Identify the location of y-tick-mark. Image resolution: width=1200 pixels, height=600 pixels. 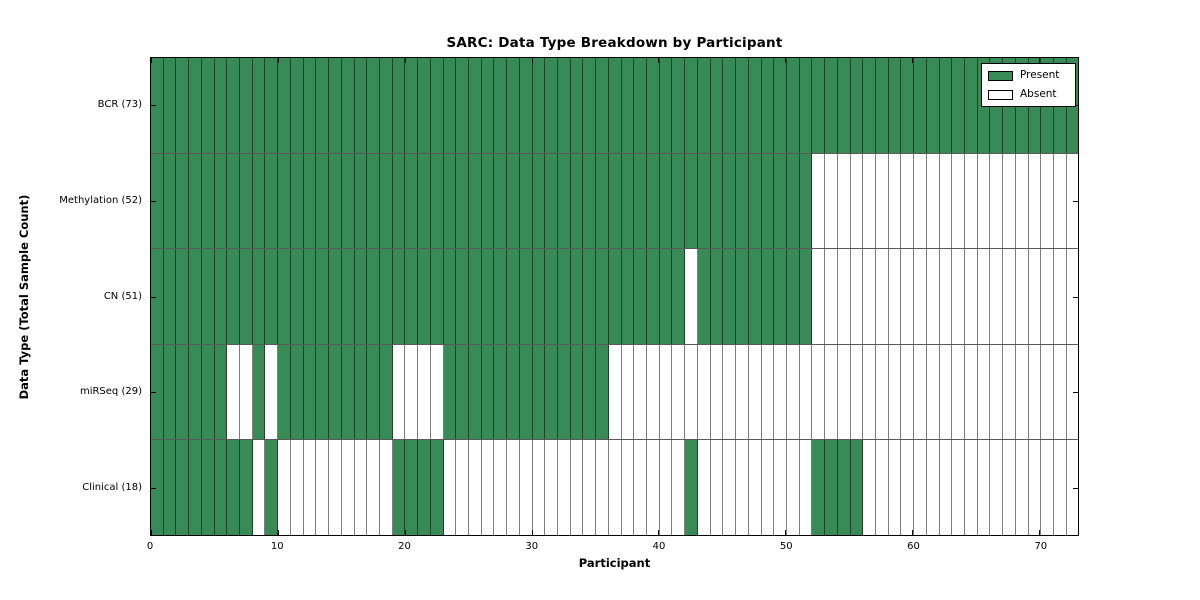
(1075, 393).